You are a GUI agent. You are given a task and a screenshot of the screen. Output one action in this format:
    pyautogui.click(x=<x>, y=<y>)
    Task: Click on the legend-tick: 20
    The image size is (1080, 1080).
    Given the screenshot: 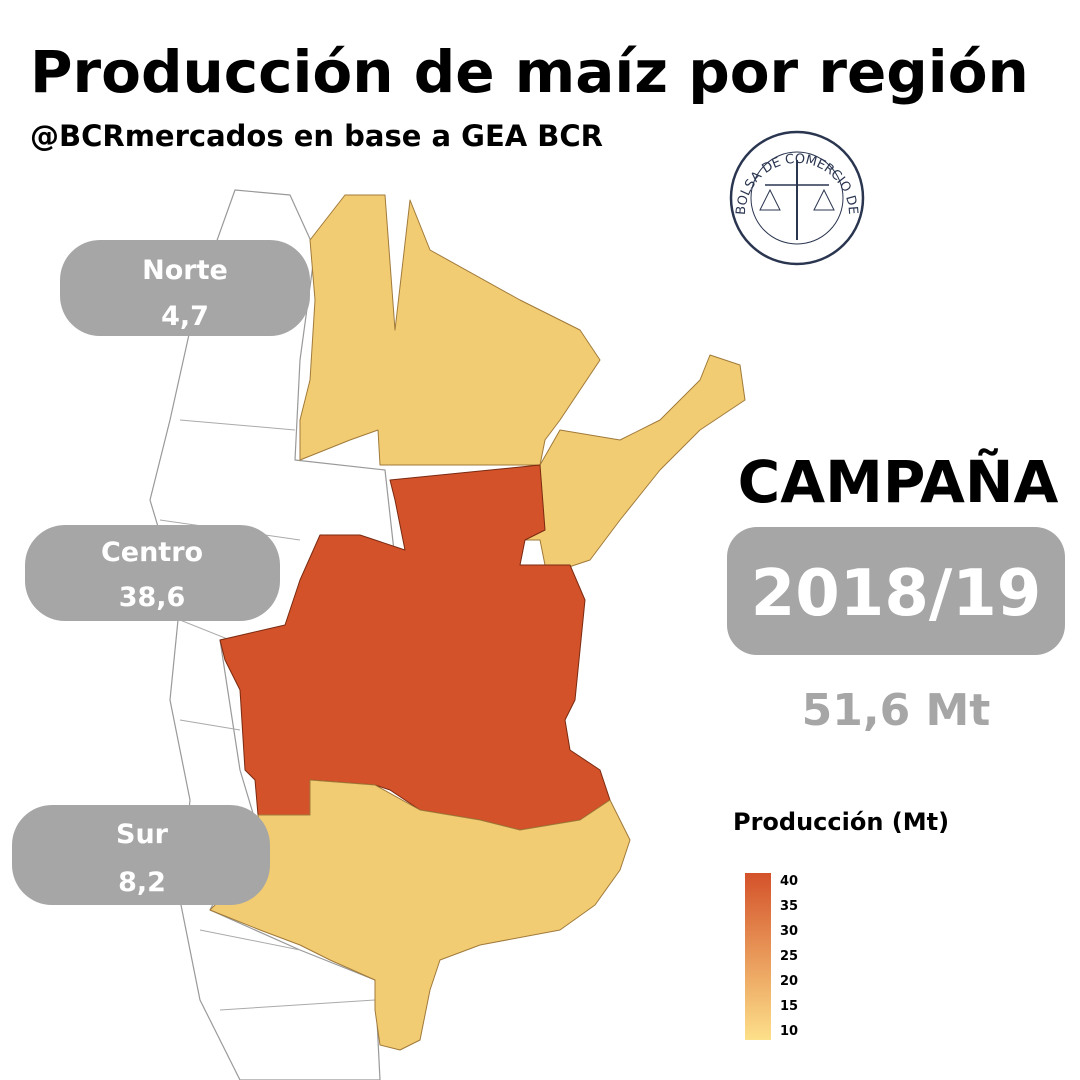 What is the action you would take?
    pyautogui.click(x=789, y=981)
    